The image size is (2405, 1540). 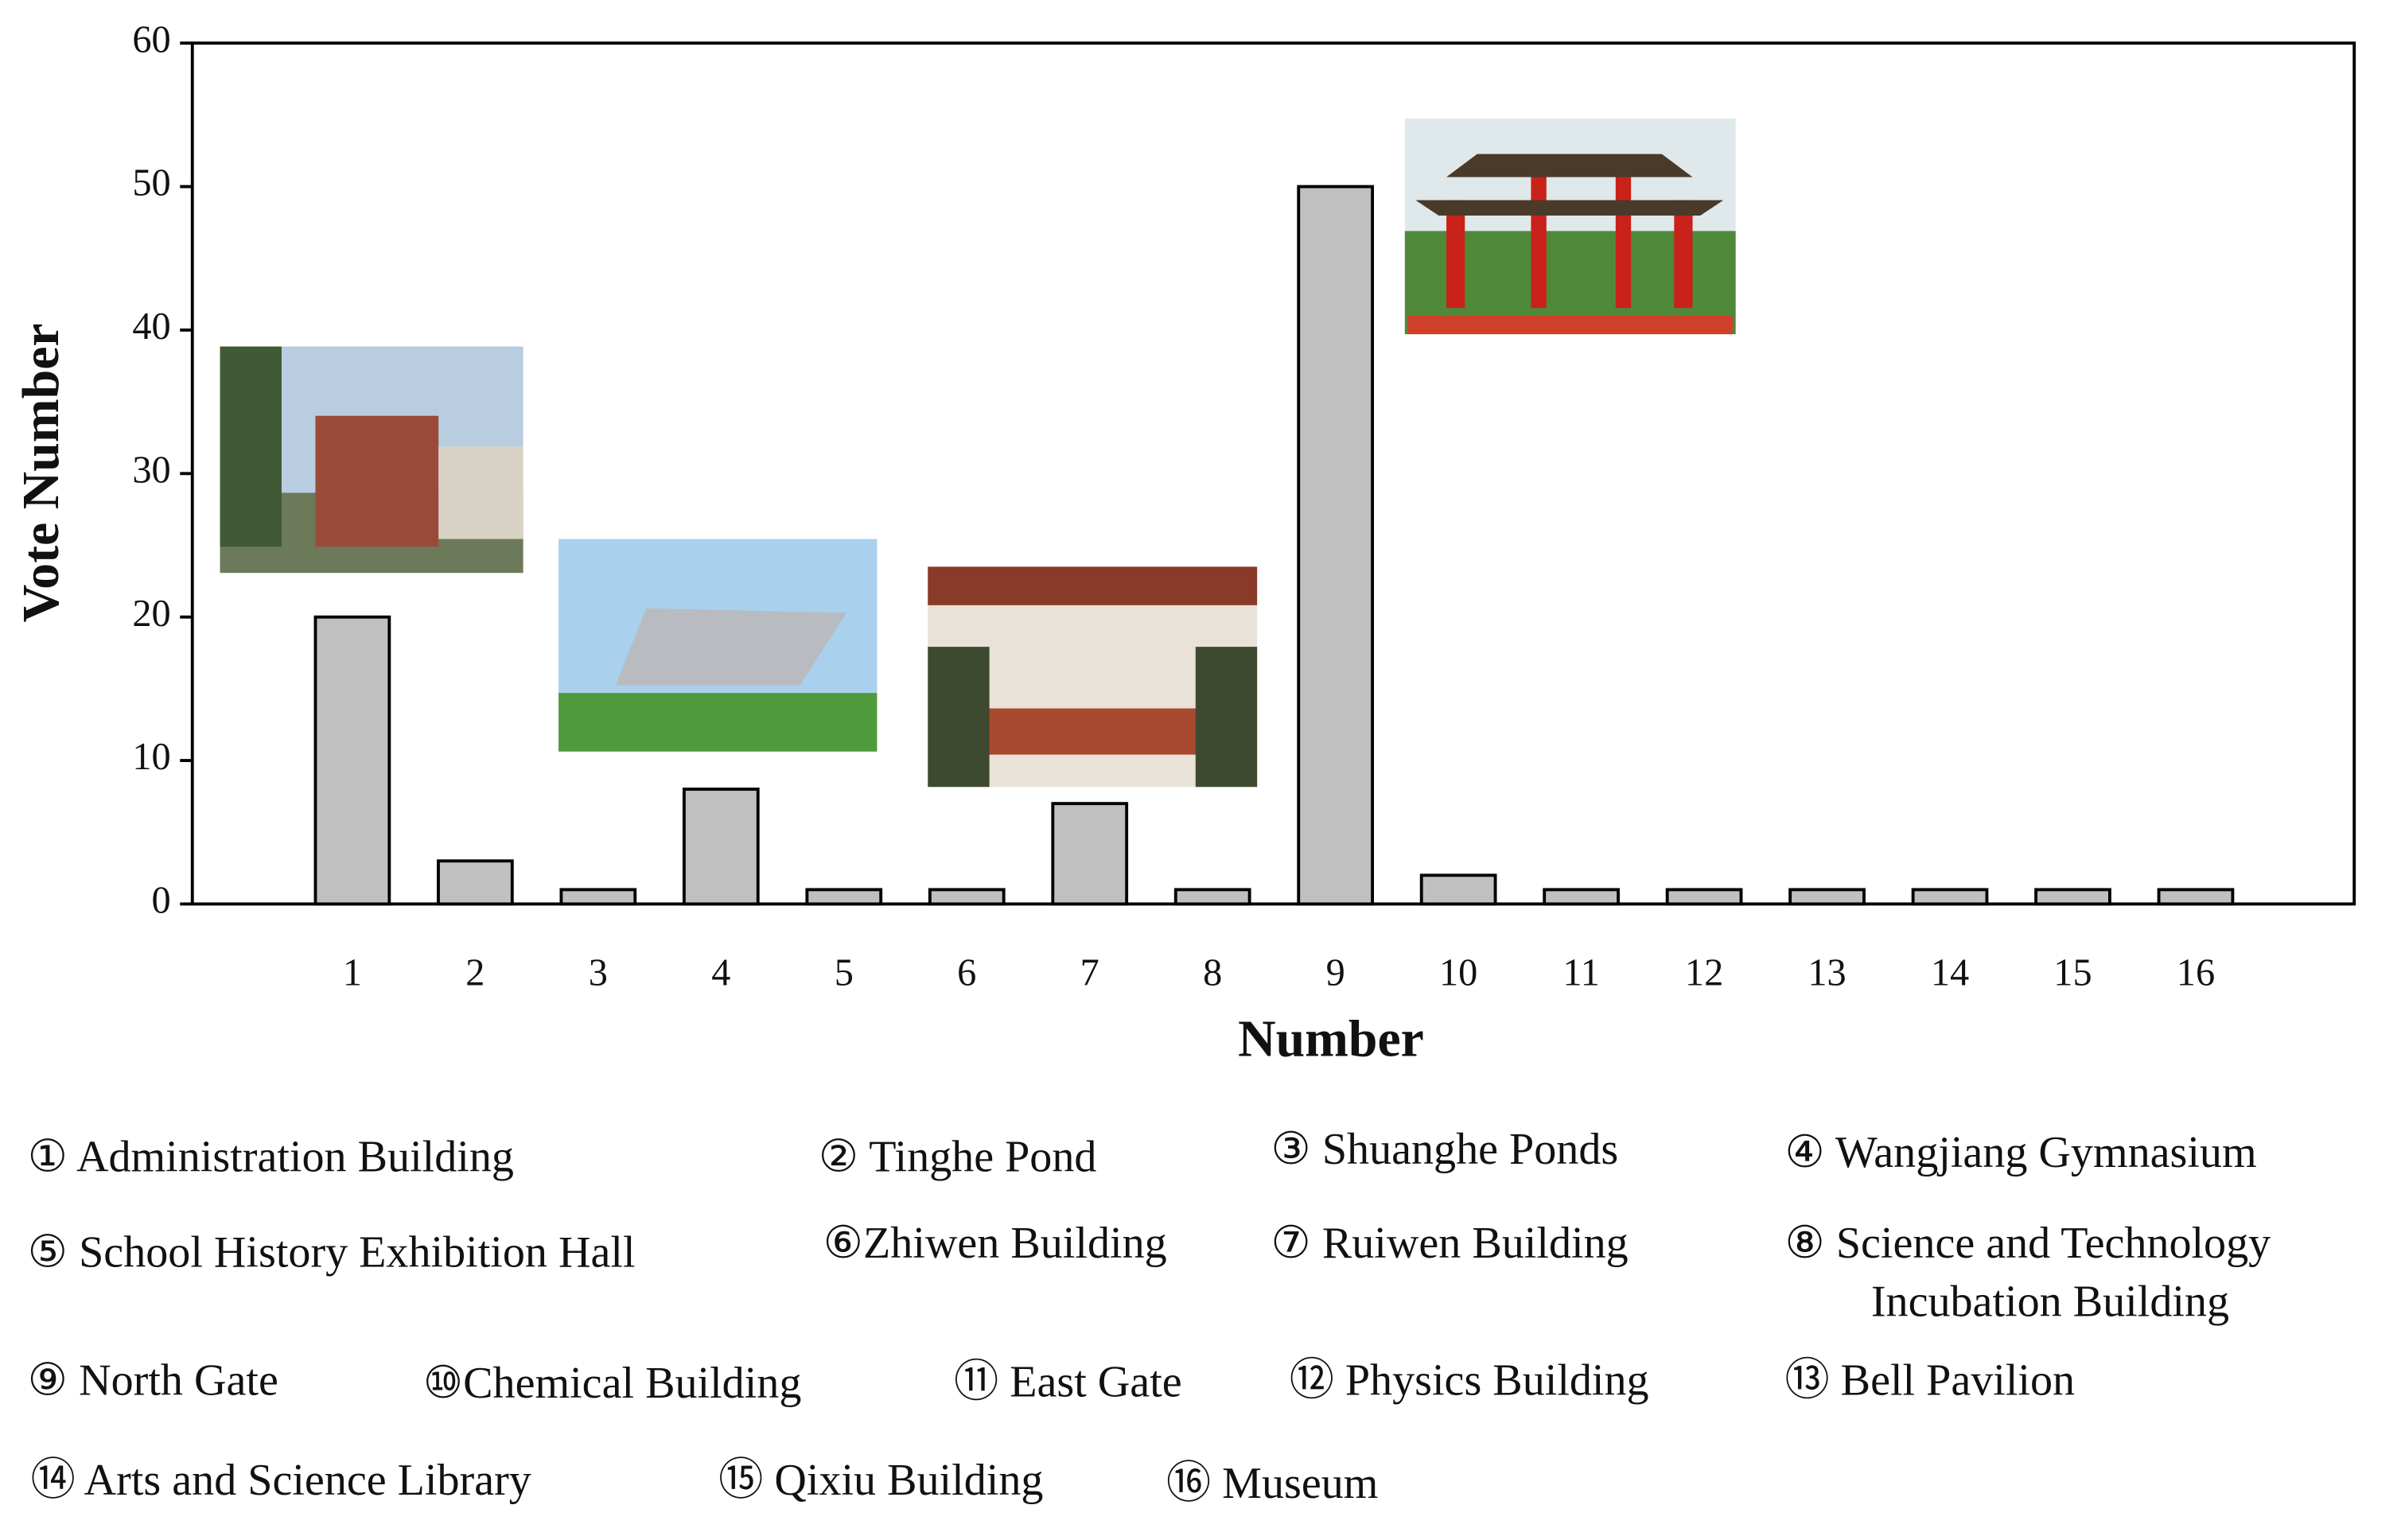 I want to click on x-tick-label: 6, so click(x=966, y=973).